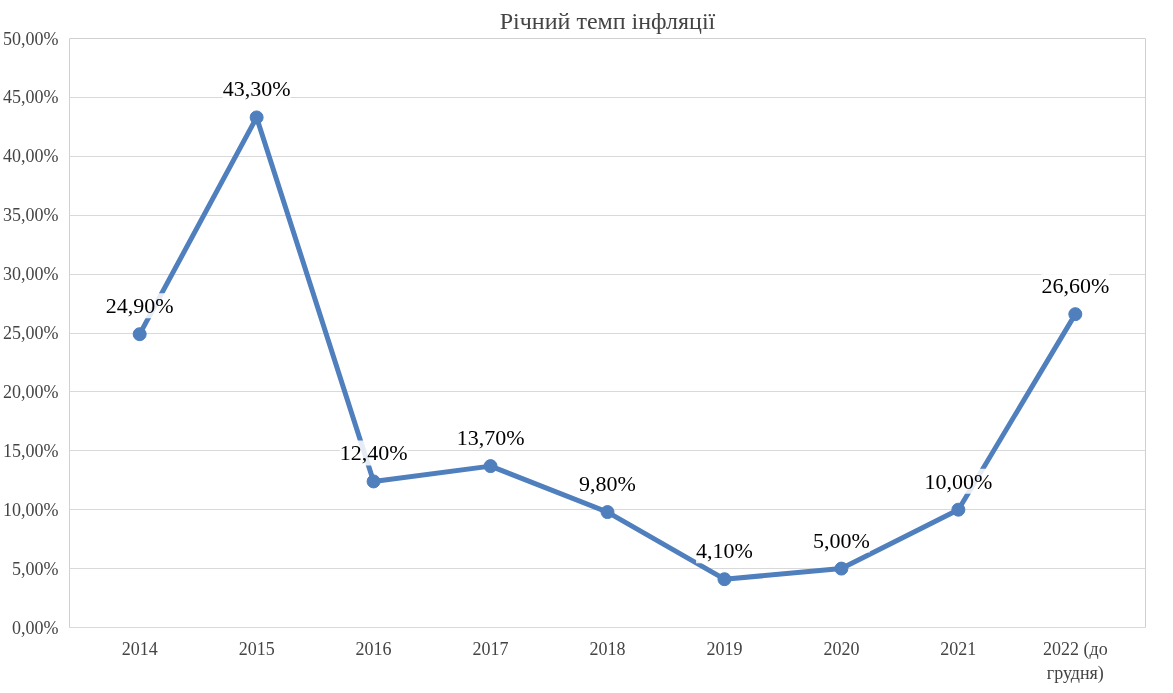 This screenshot has width=1173, height=693. What do you see at coordinates (256, 89) in the screenshot?
I see `data-label: 43,30%` at bounding box center [256, 89].